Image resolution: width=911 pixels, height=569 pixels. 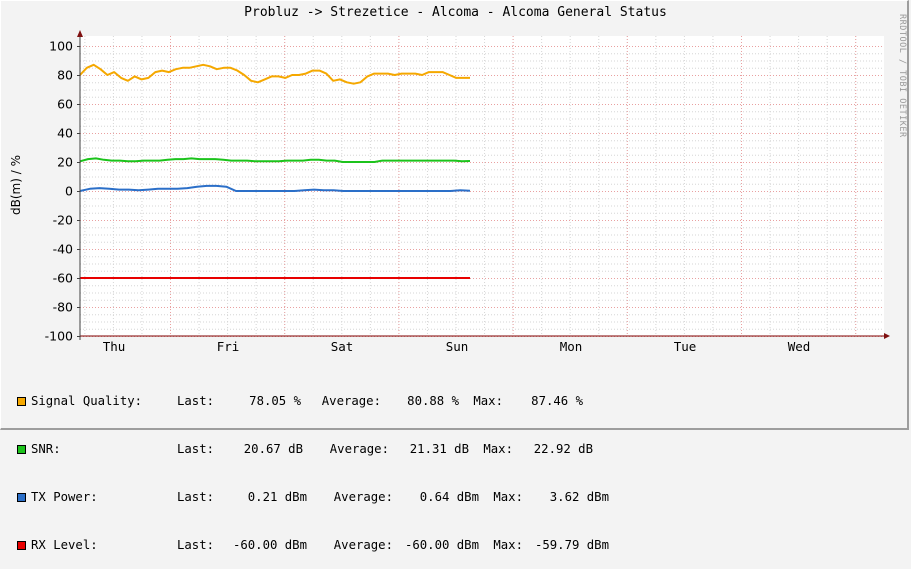 What do you see at coordinates (571, 346) in the screenshot?
I see `svg-text: Mon` at bounding box center [571, 346].